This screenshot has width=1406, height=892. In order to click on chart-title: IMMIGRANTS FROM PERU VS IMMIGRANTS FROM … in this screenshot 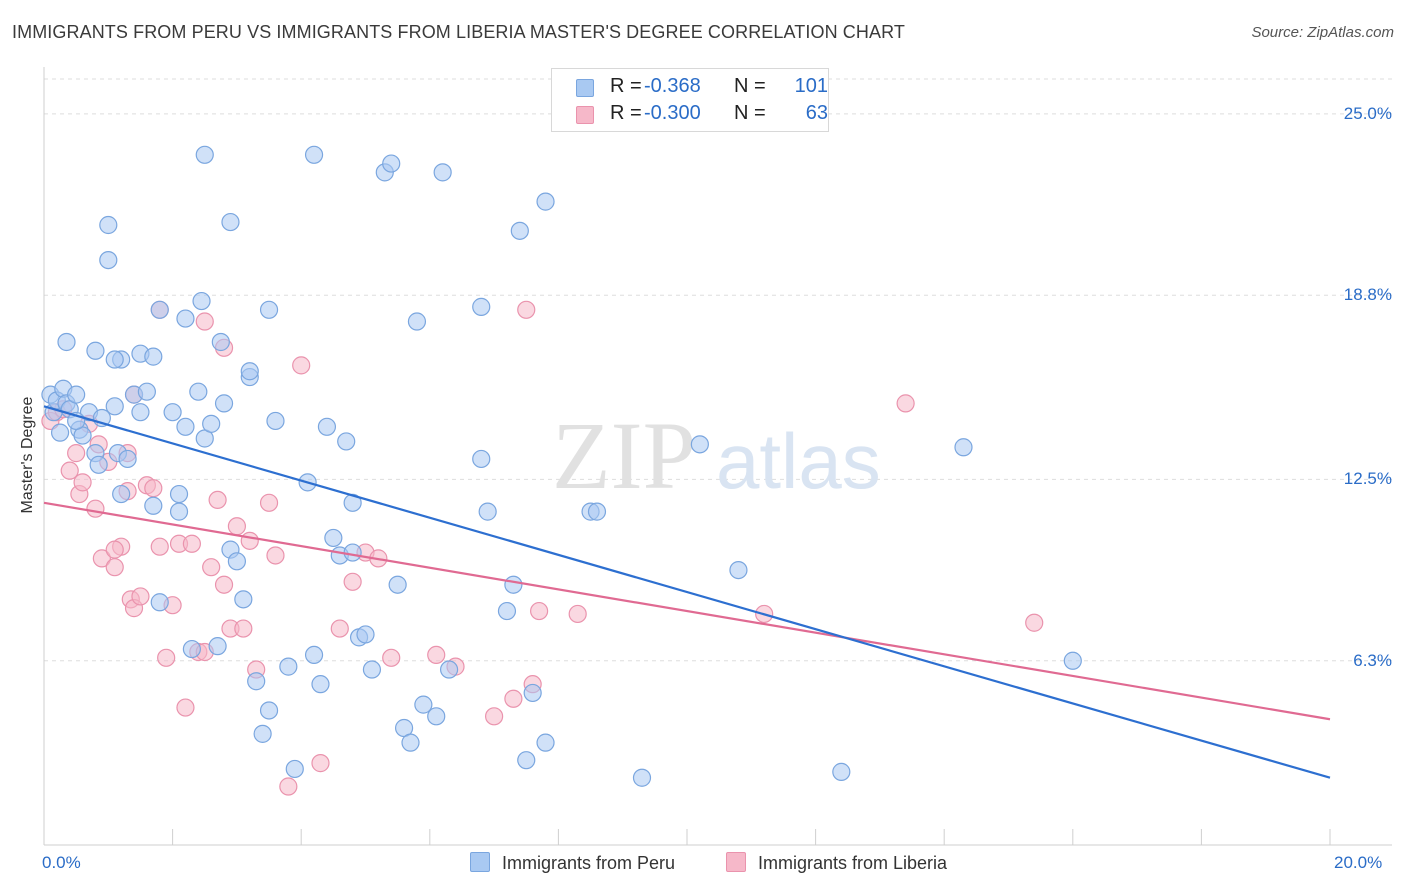, I will do `click(458, 32)`.